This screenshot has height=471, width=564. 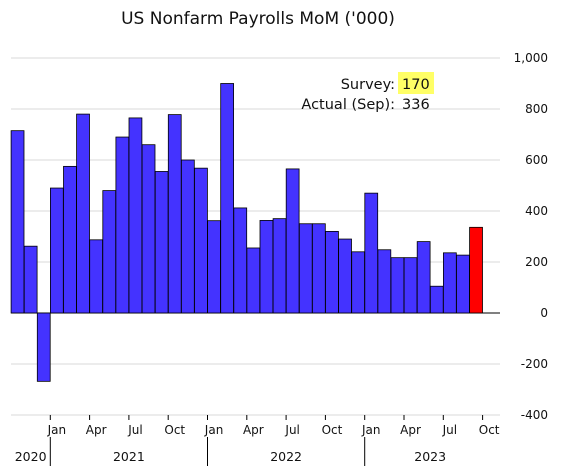 I want to click on y-tick-label: 200, so click(x=536, y=262).